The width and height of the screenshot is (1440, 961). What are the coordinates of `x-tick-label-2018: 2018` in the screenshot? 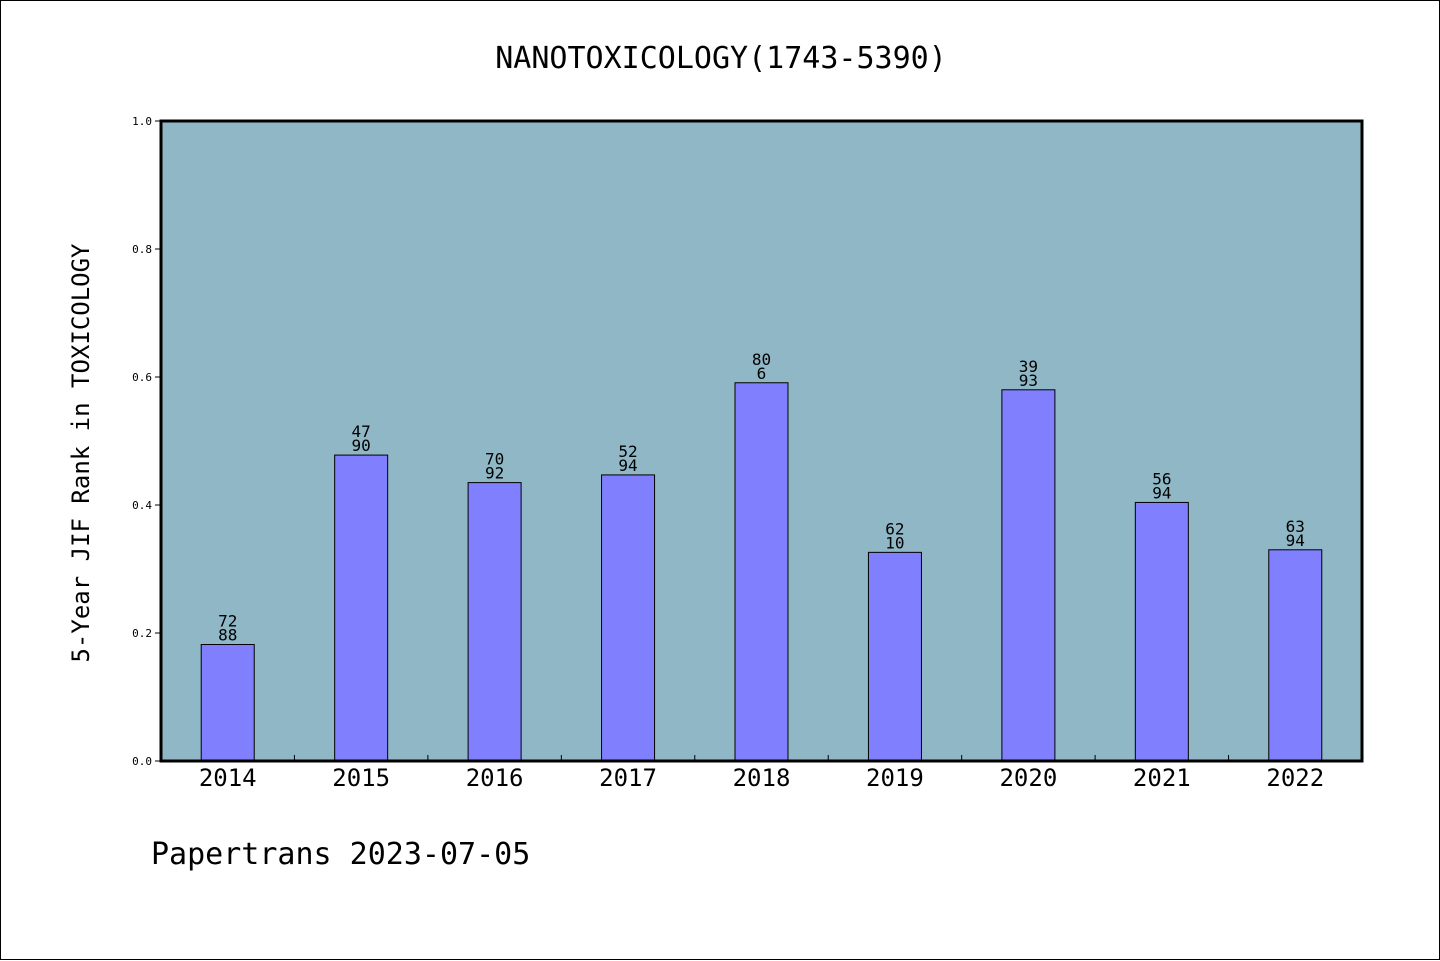 It's located at (762, 778).